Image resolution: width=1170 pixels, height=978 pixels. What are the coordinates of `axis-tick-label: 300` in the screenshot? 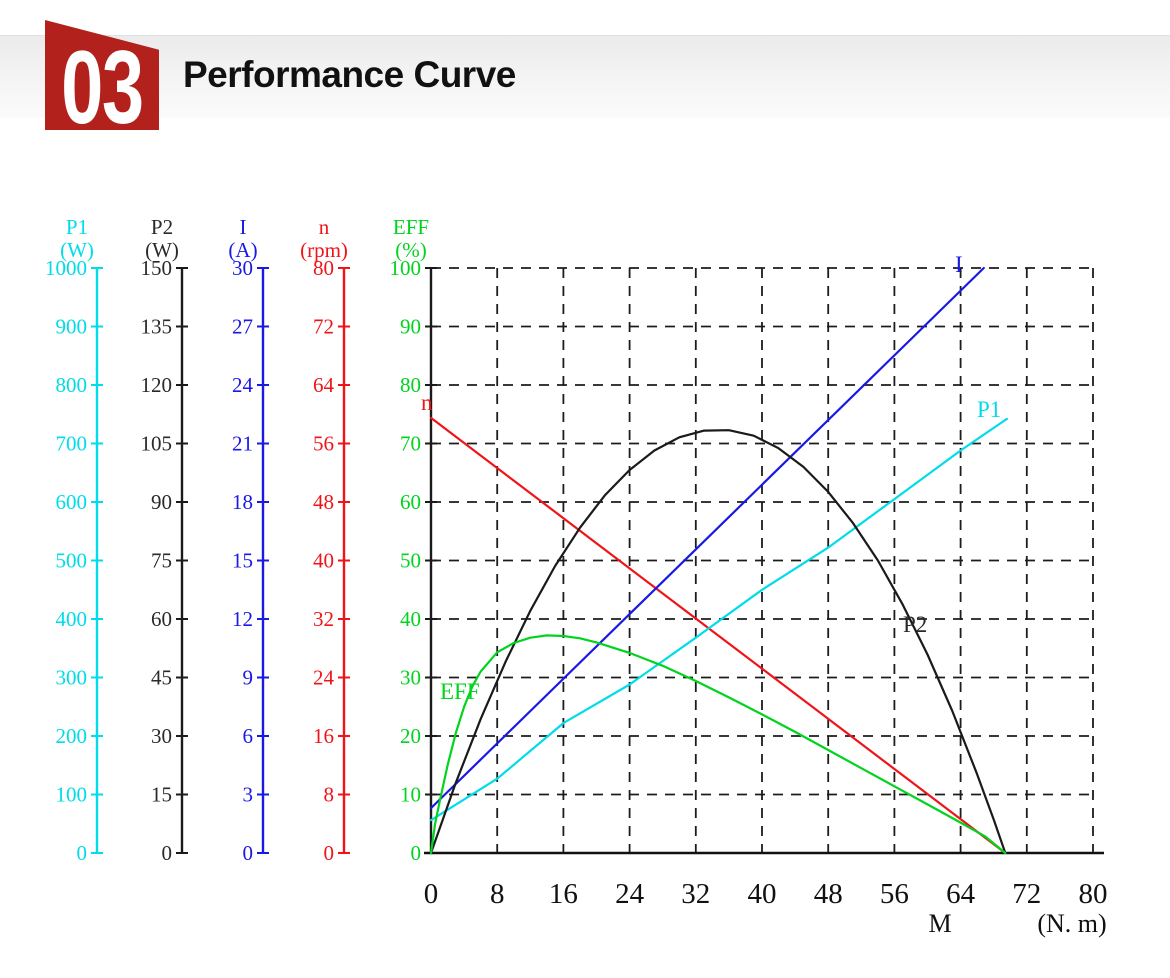 It's located at (72, 678).